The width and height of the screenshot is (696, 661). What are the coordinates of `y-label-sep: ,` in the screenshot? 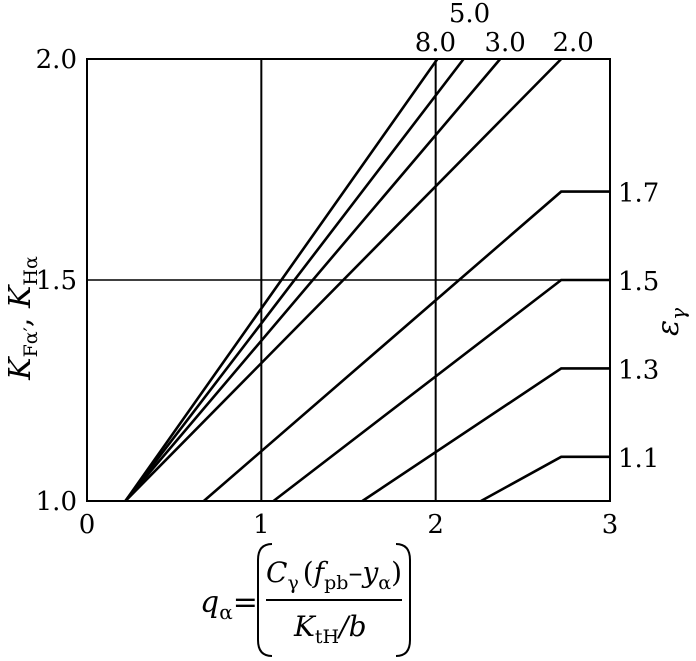 It's located at (20, 317).